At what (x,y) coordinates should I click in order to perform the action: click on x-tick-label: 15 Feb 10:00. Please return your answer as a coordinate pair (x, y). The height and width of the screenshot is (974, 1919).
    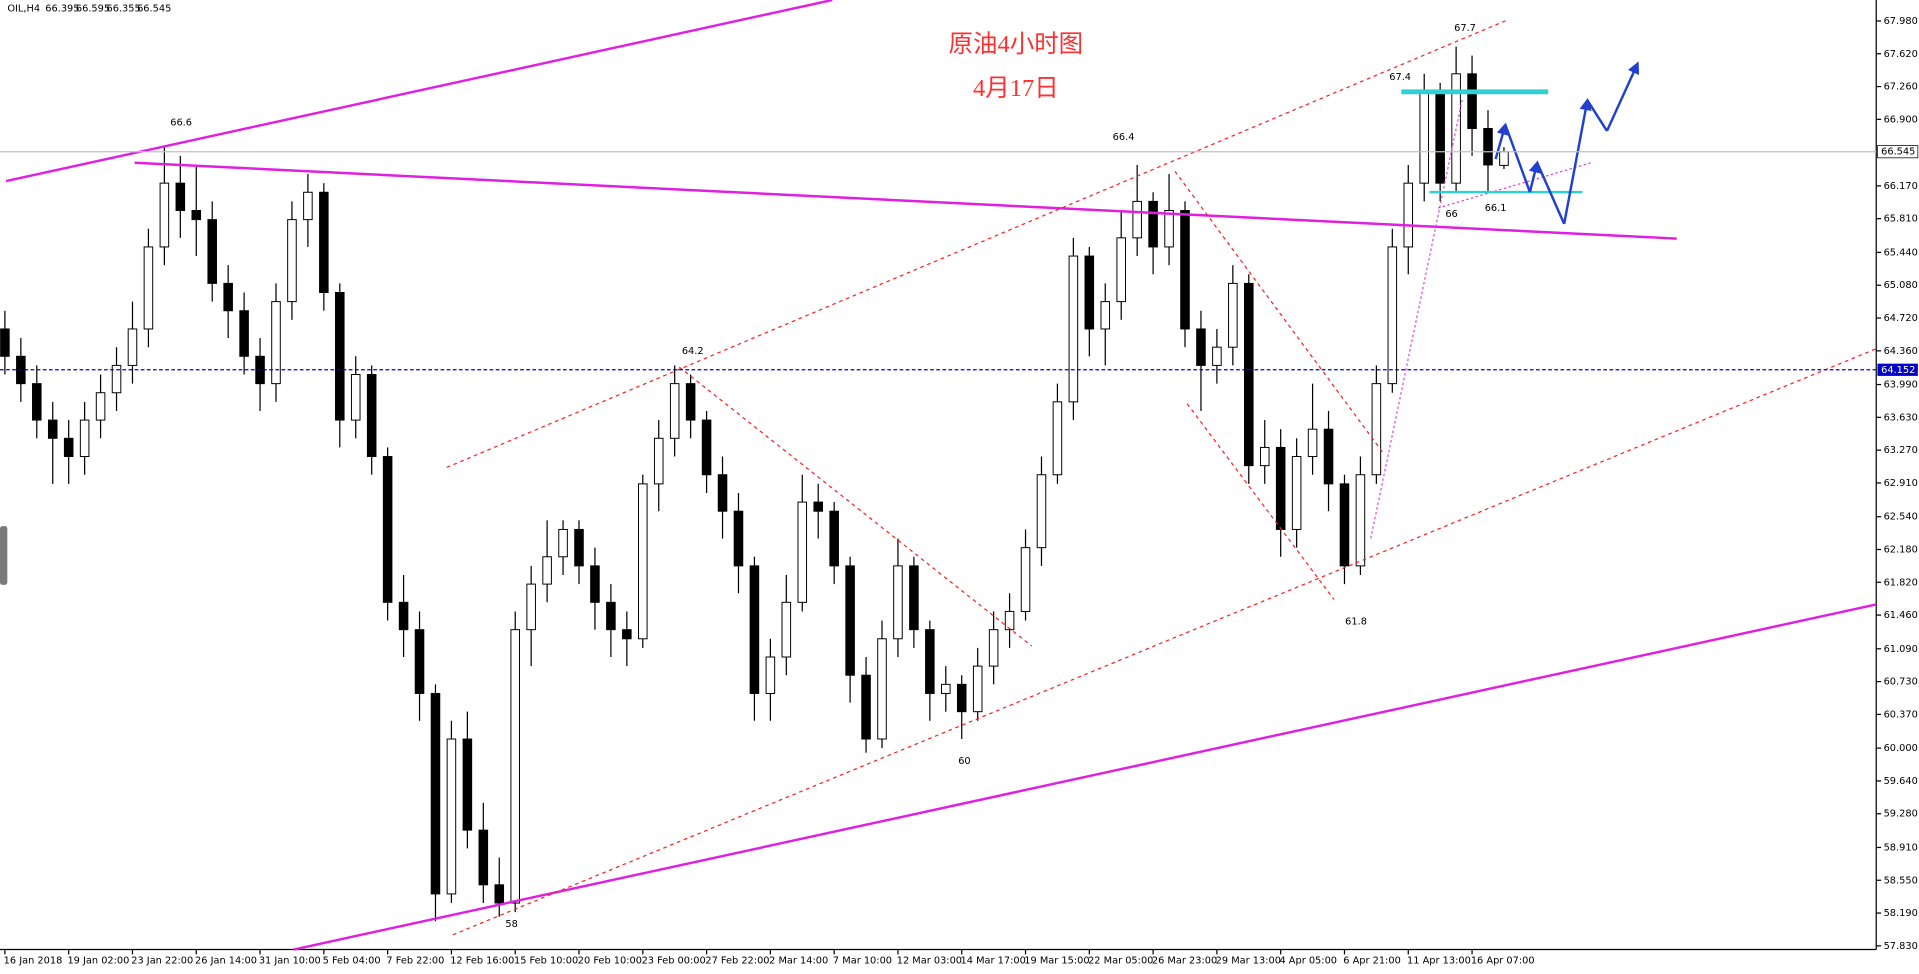
    Looking at the image, I should click on (546, 961).